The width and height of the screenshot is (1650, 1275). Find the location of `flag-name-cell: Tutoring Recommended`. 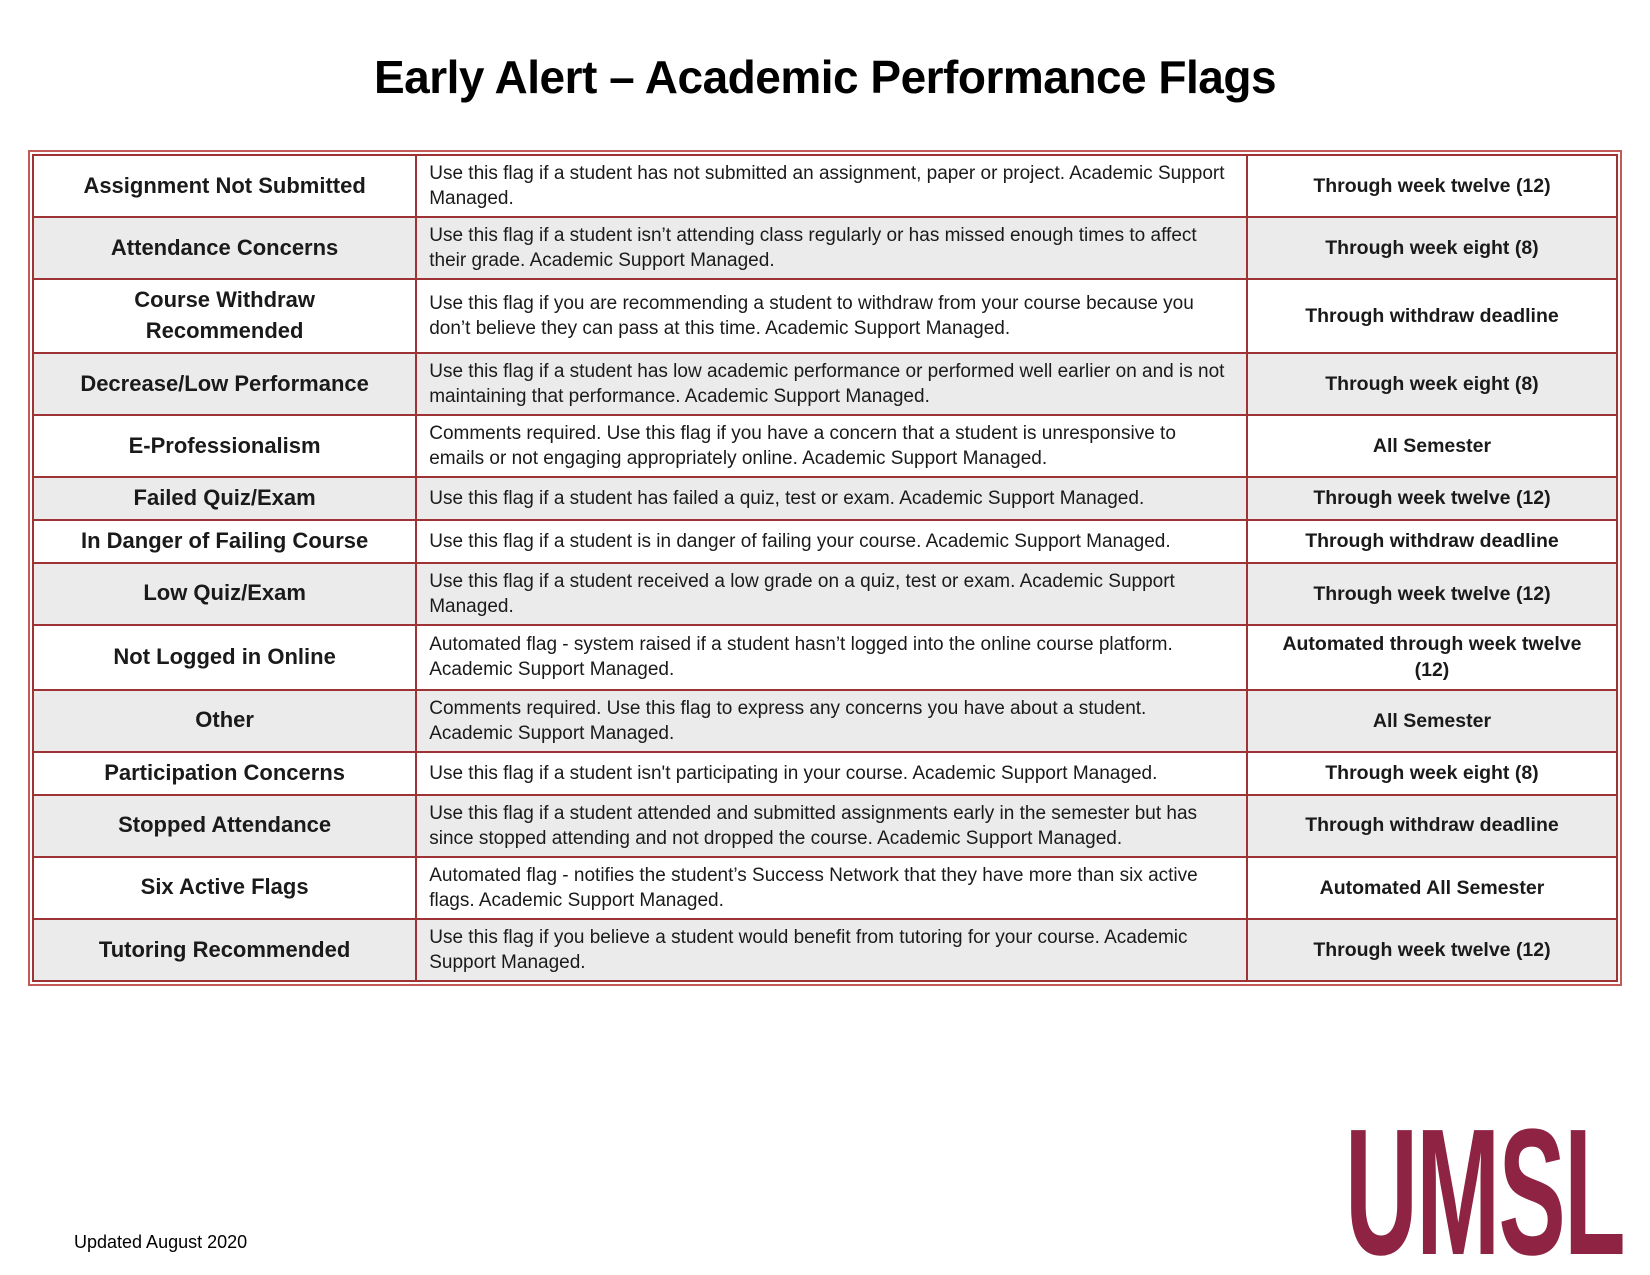

flag-name-cell: Tutoring Recommended is located at coordinates (224, 950).